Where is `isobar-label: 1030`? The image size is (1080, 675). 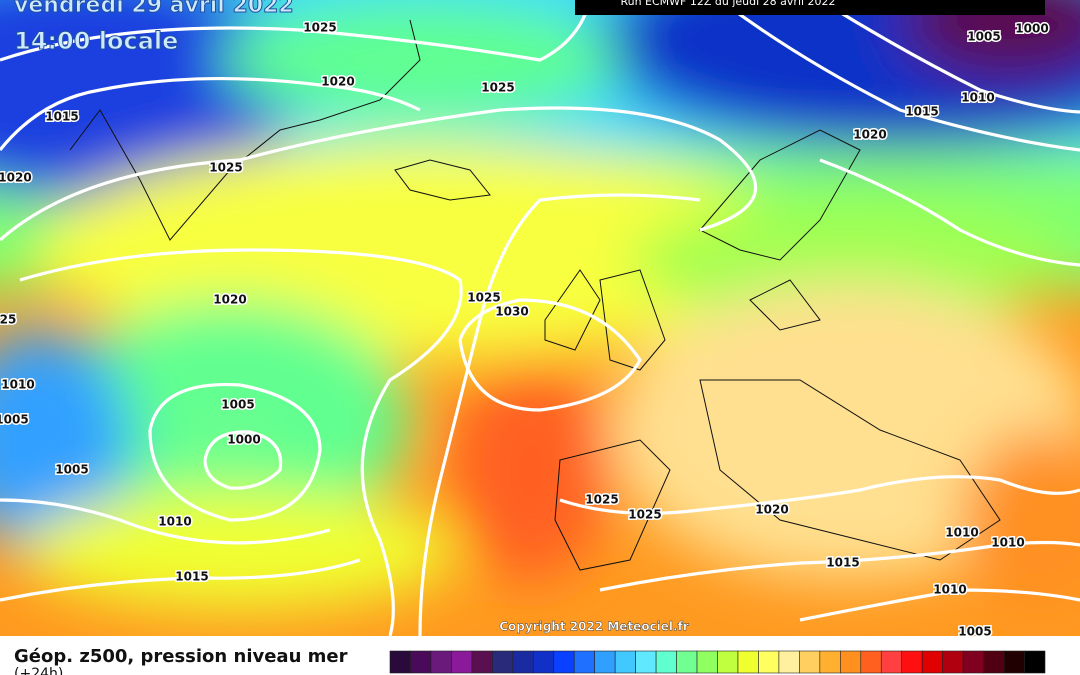
isobar-label: 1030 is located at coordinates (511, 312).